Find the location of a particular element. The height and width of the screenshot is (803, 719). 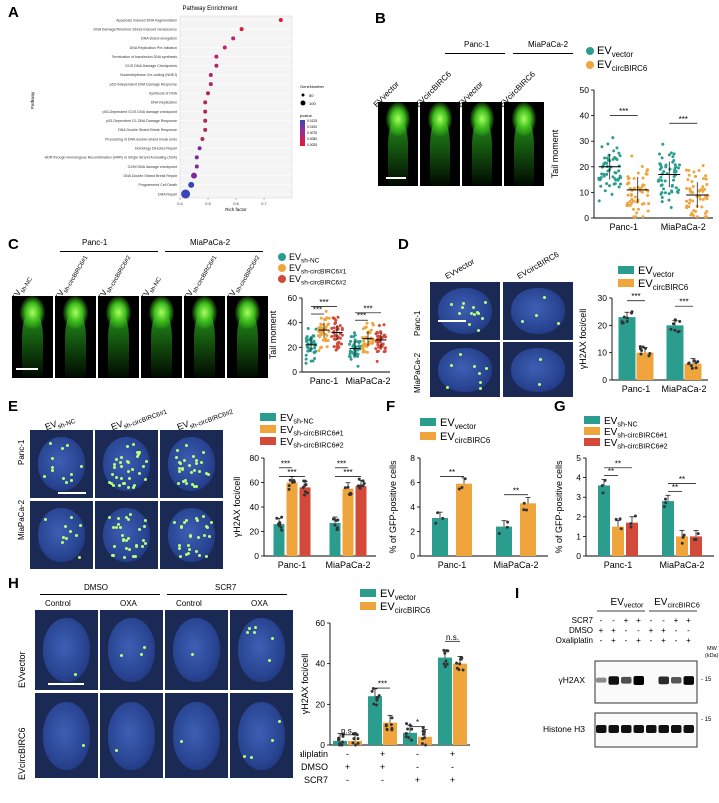

panel-d-row-1: Panc-1 is located at coordinates (417, 323).